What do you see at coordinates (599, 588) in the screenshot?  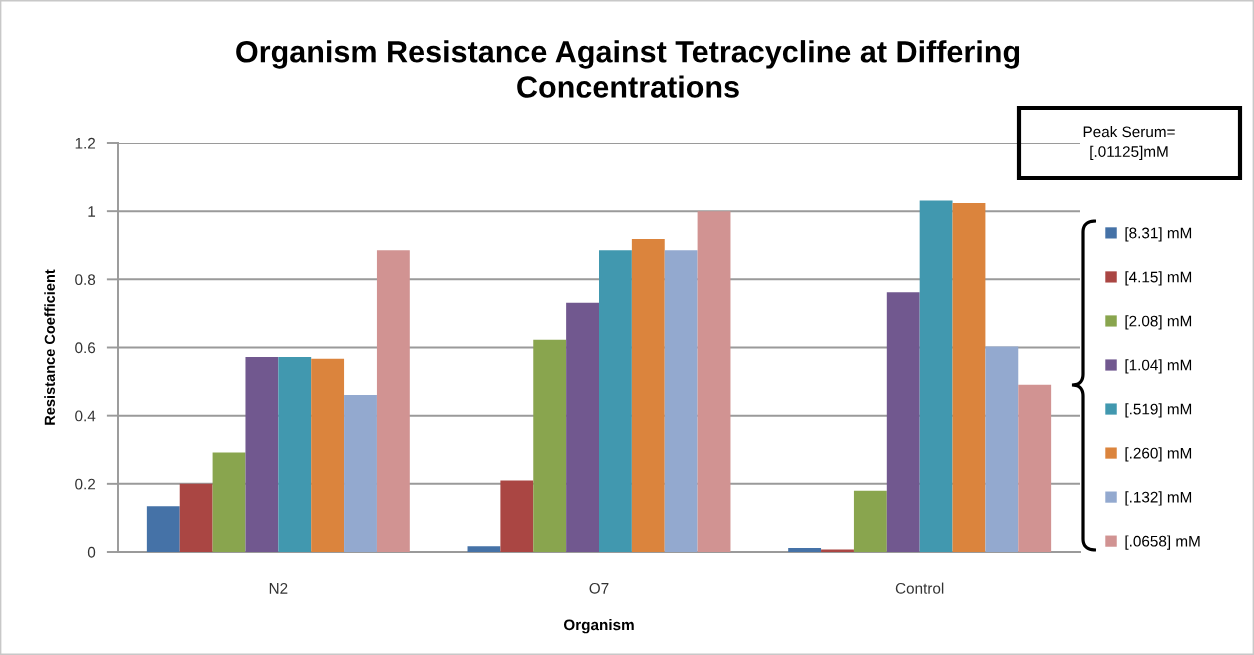 I see `x-tick-label: O7` at bounding box center [599, 588].